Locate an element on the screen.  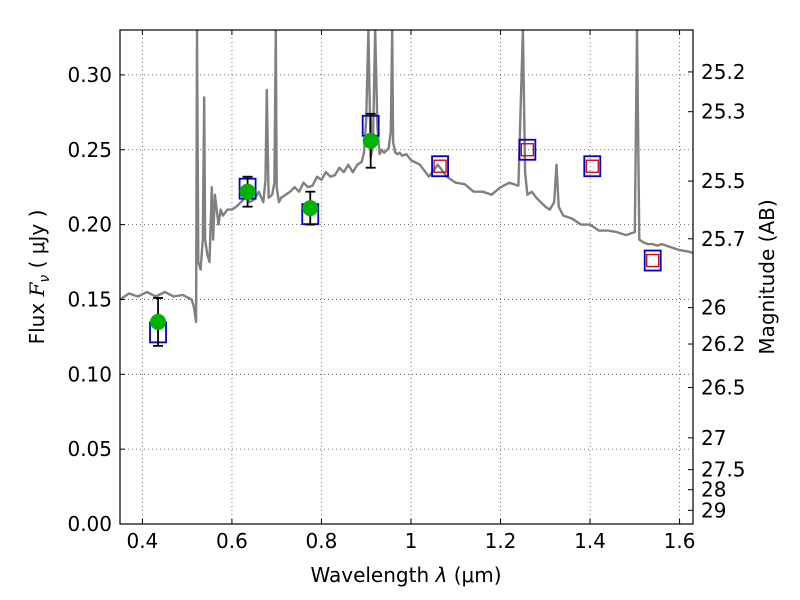
y-axis-right-label: Magnitude (AB) is located at coordinates (767, 276).